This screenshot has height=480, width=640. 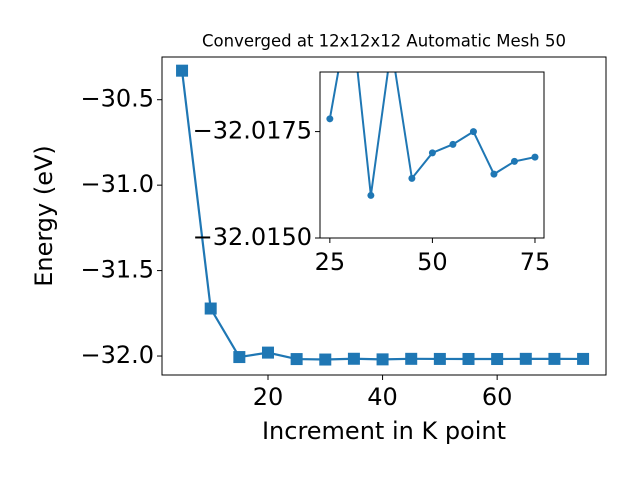 What do you see at coordinates (432, 262) in the screenshot?
I see `x-tick-label: 50` at bounding box center [432, 262].